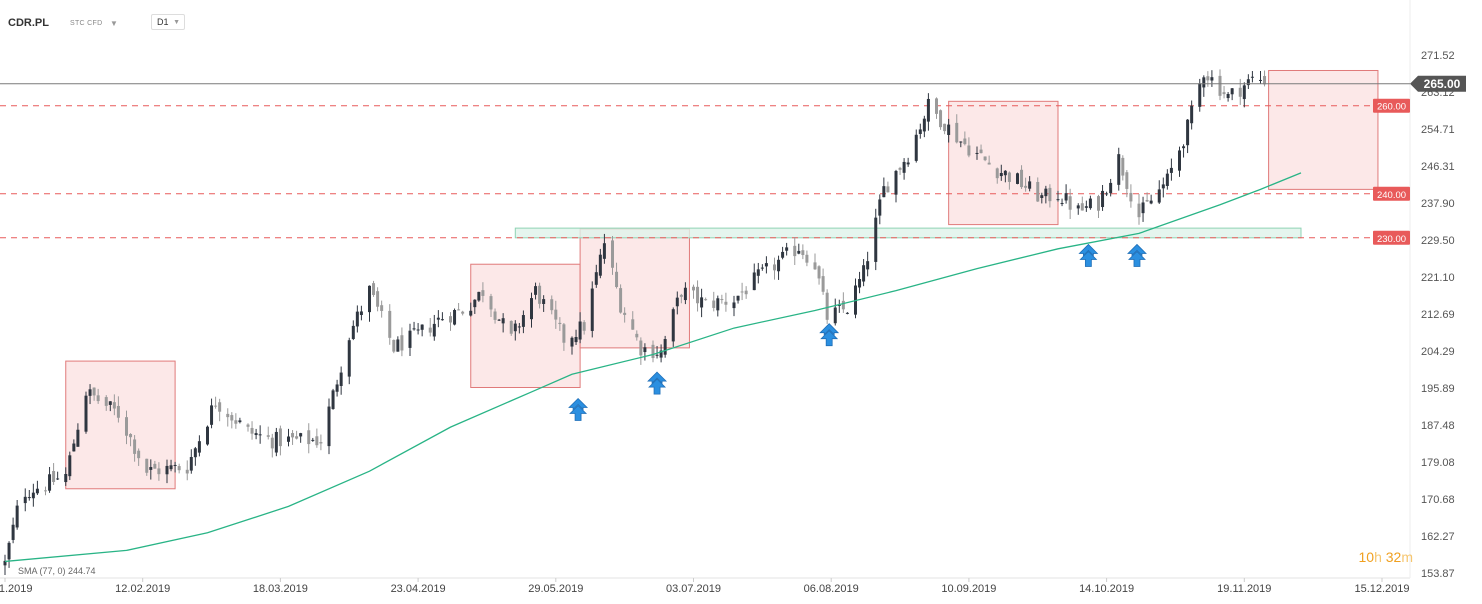 Image resolution: width=1482 pixels, height=604 pixels. I want to click on y-tick-label: 237.90, so click(1438, 204).